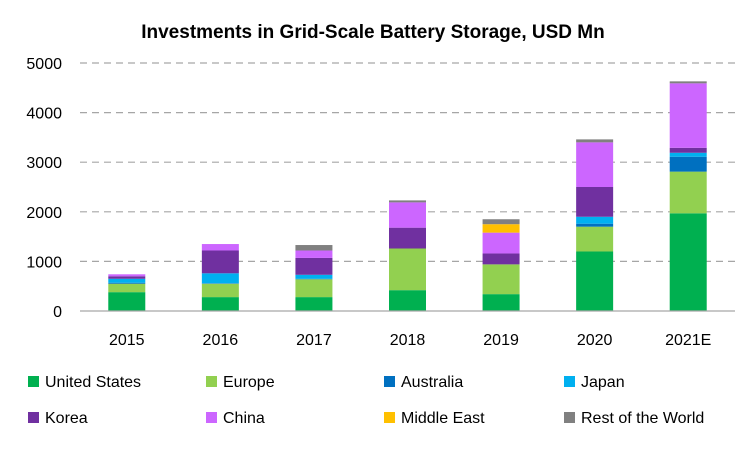 The image size is (747, 454). I want to click on legend-label: Korea, so click(66, 418).